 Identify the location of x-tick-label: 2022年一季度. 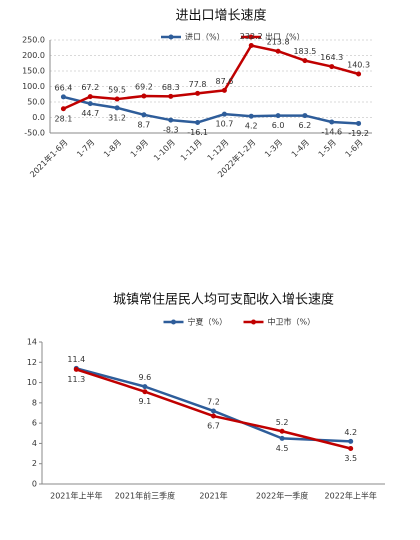
(282, 496).